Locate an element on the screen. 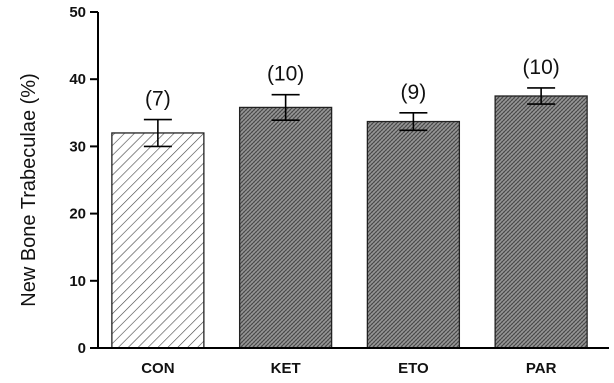  x-category-label: PAR is located at coordinates (541, 368).